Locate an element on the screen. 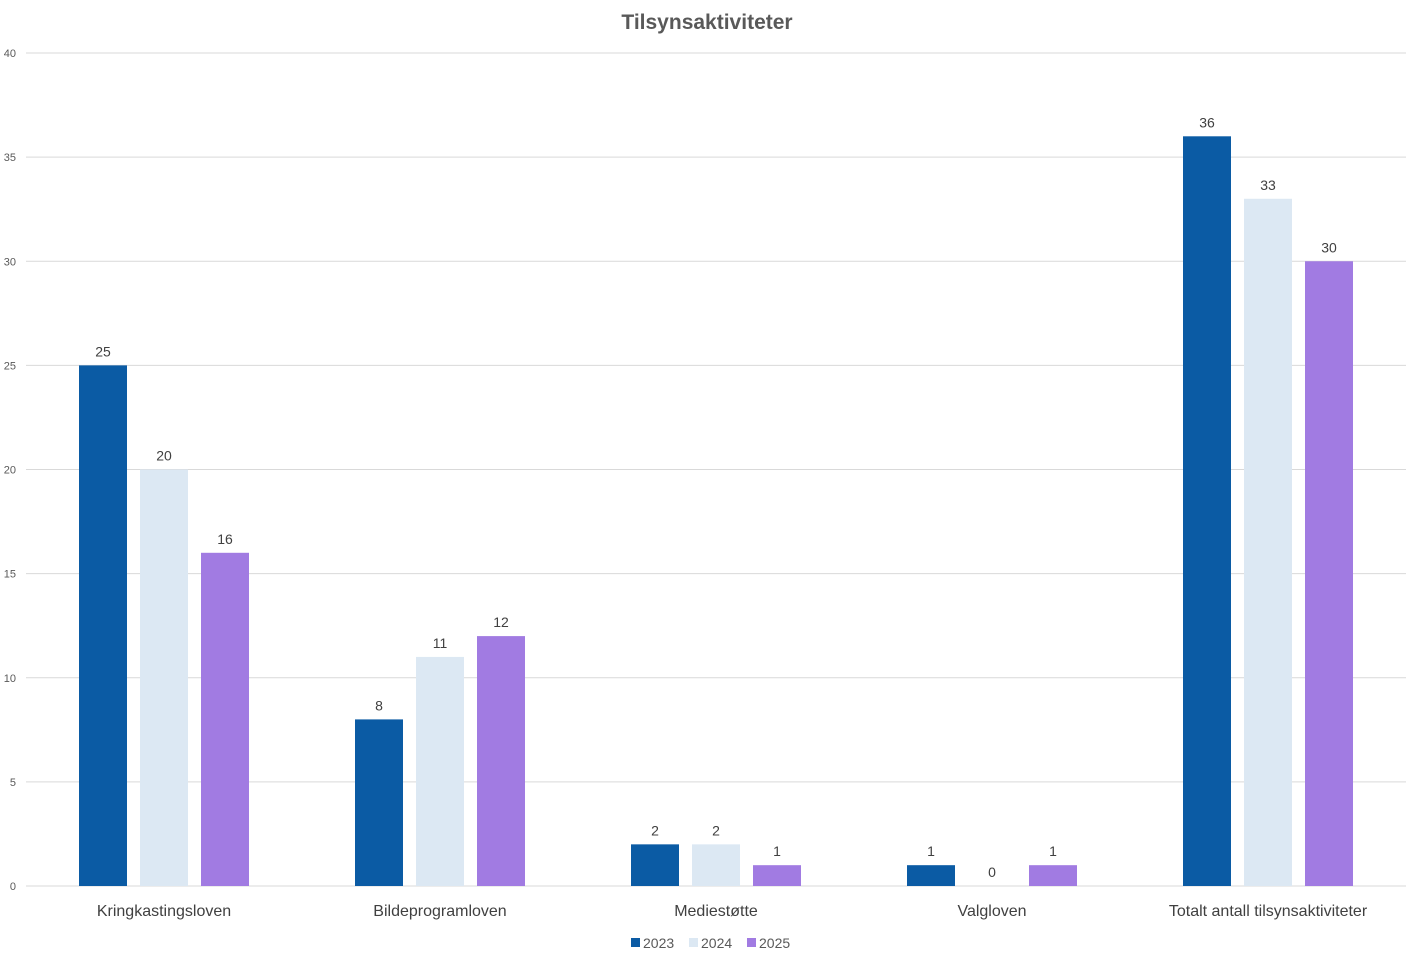  legend-label: 2024 is located at coordinates (716, 943).